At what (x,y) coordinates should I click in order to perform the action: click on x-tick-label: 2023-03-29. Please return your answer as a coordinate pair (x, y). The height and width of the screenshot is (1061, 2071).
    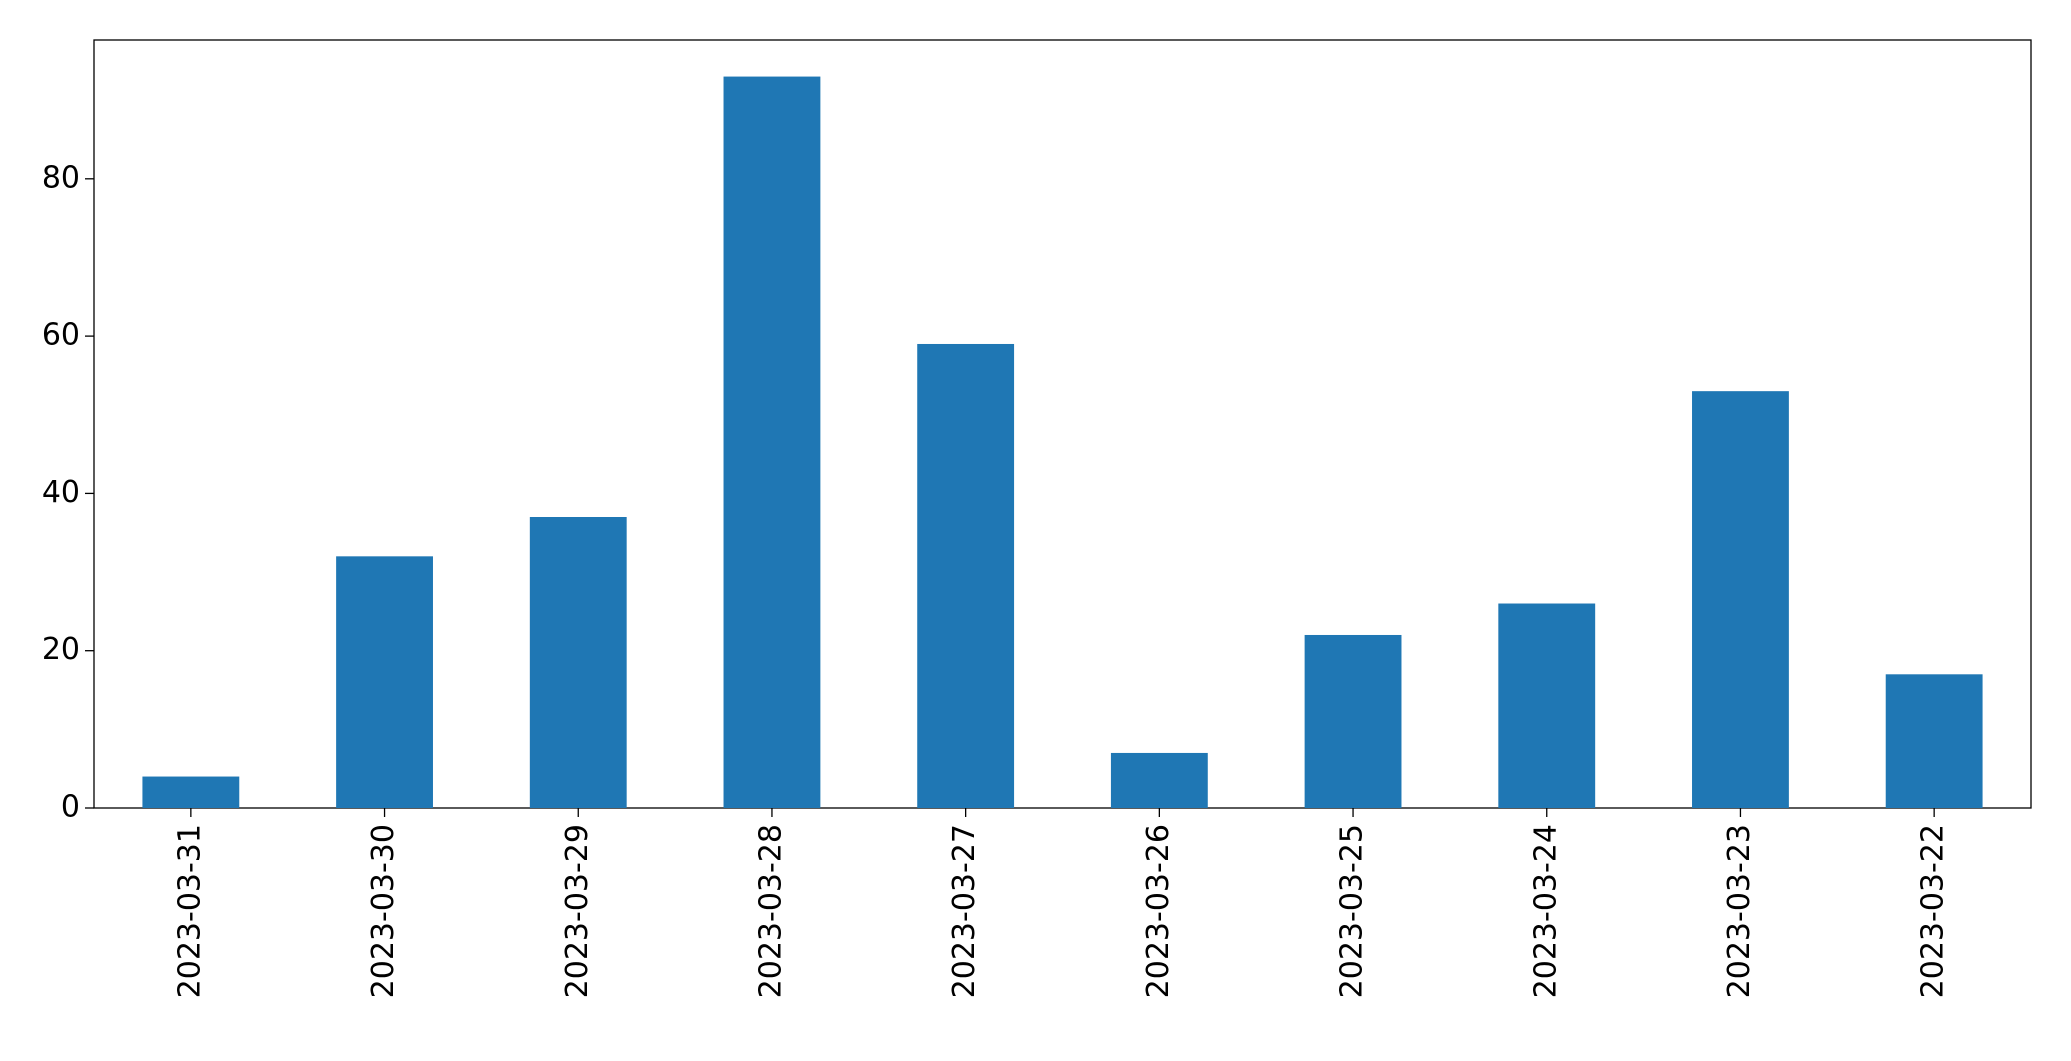
    Looking at the image, I should click on (577, 911).